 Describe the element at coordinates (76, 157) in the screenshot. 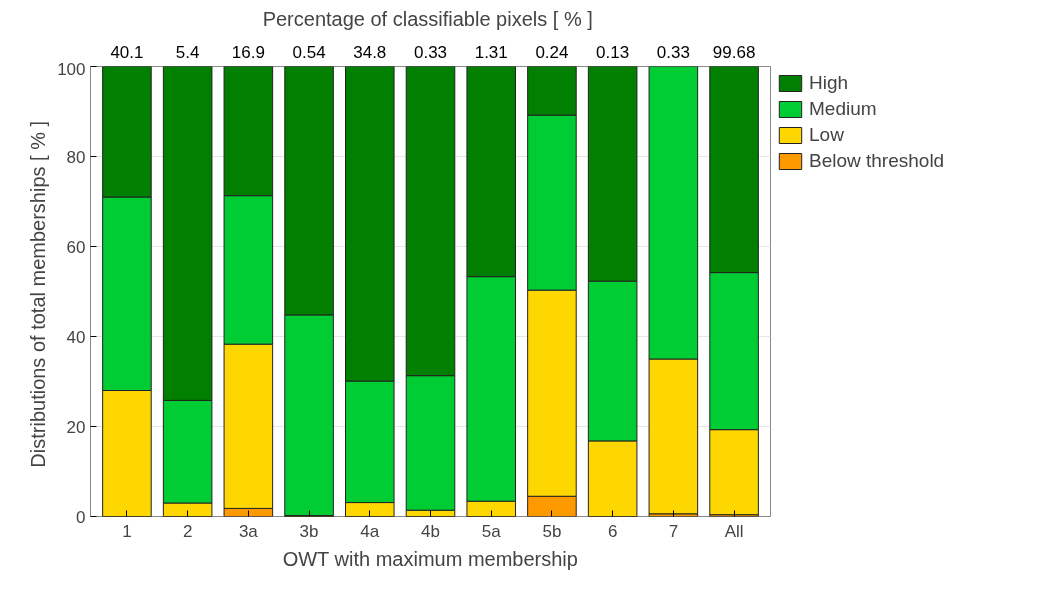

I see `y-tick-label: 80` at that location.